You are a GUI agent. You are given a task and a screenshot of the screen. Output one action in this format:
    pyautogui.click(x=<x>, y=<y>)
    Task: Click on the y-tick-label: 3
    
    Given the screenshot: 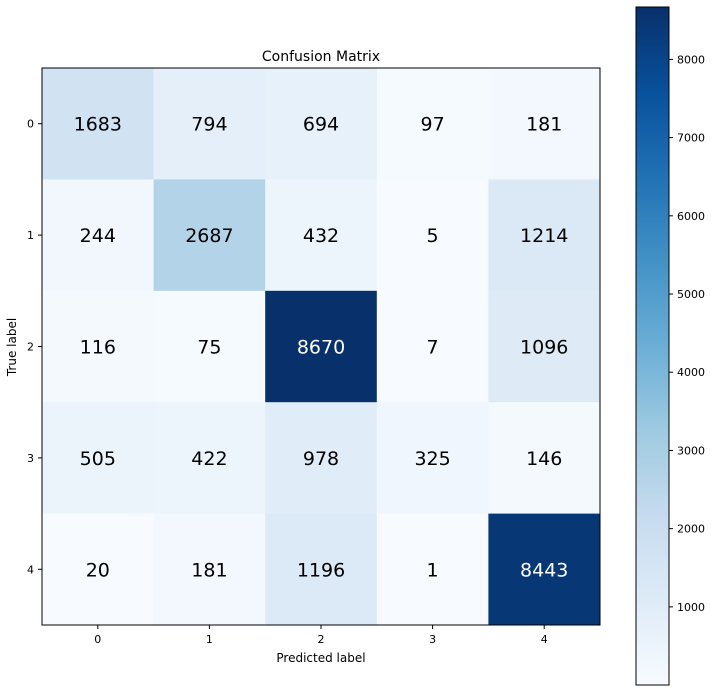 What is the action you would take?
    pyautogui.click(x=30, y=458)
    